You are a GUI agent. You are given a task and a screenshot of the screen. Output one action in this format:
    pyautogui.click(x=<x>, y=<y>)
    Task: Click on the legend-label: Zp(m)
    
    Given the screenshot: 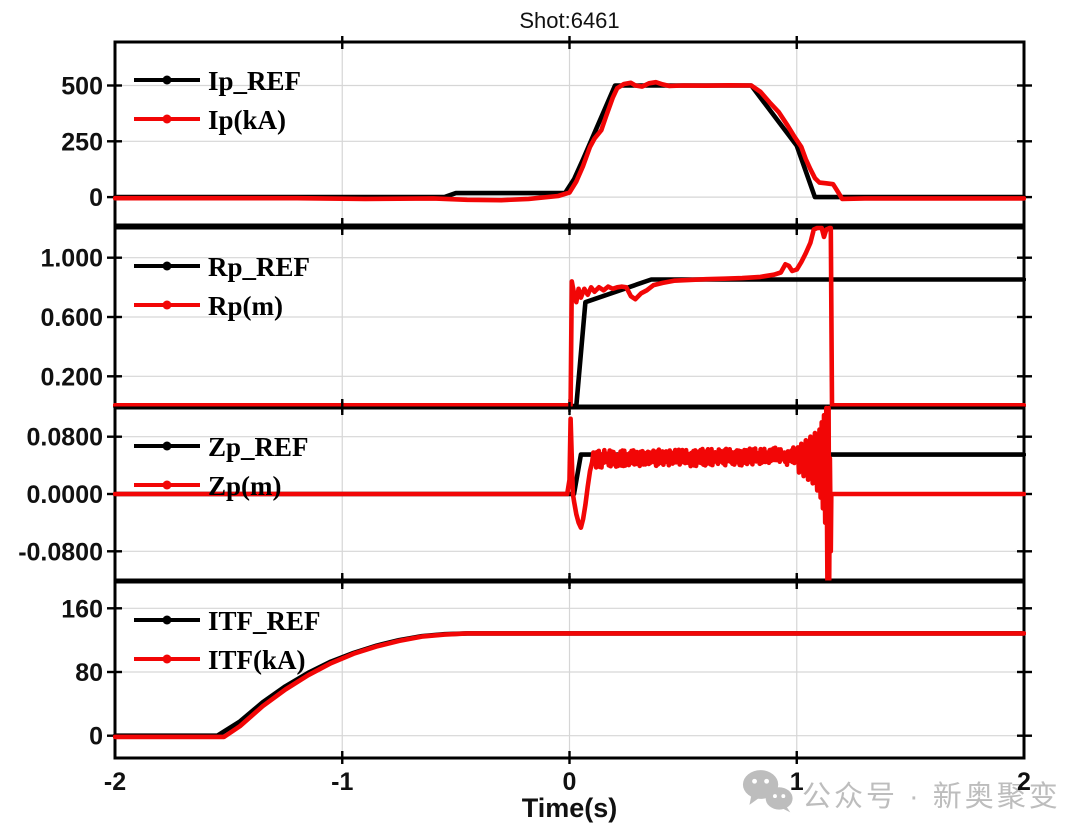 What is the action you would take?
    pyautogui.click(x=245, y=486)
    